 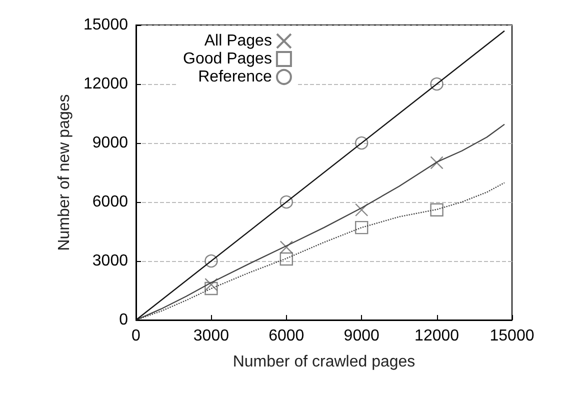 I want to click on legend-label: All Pages, so click(x=238, y=41).